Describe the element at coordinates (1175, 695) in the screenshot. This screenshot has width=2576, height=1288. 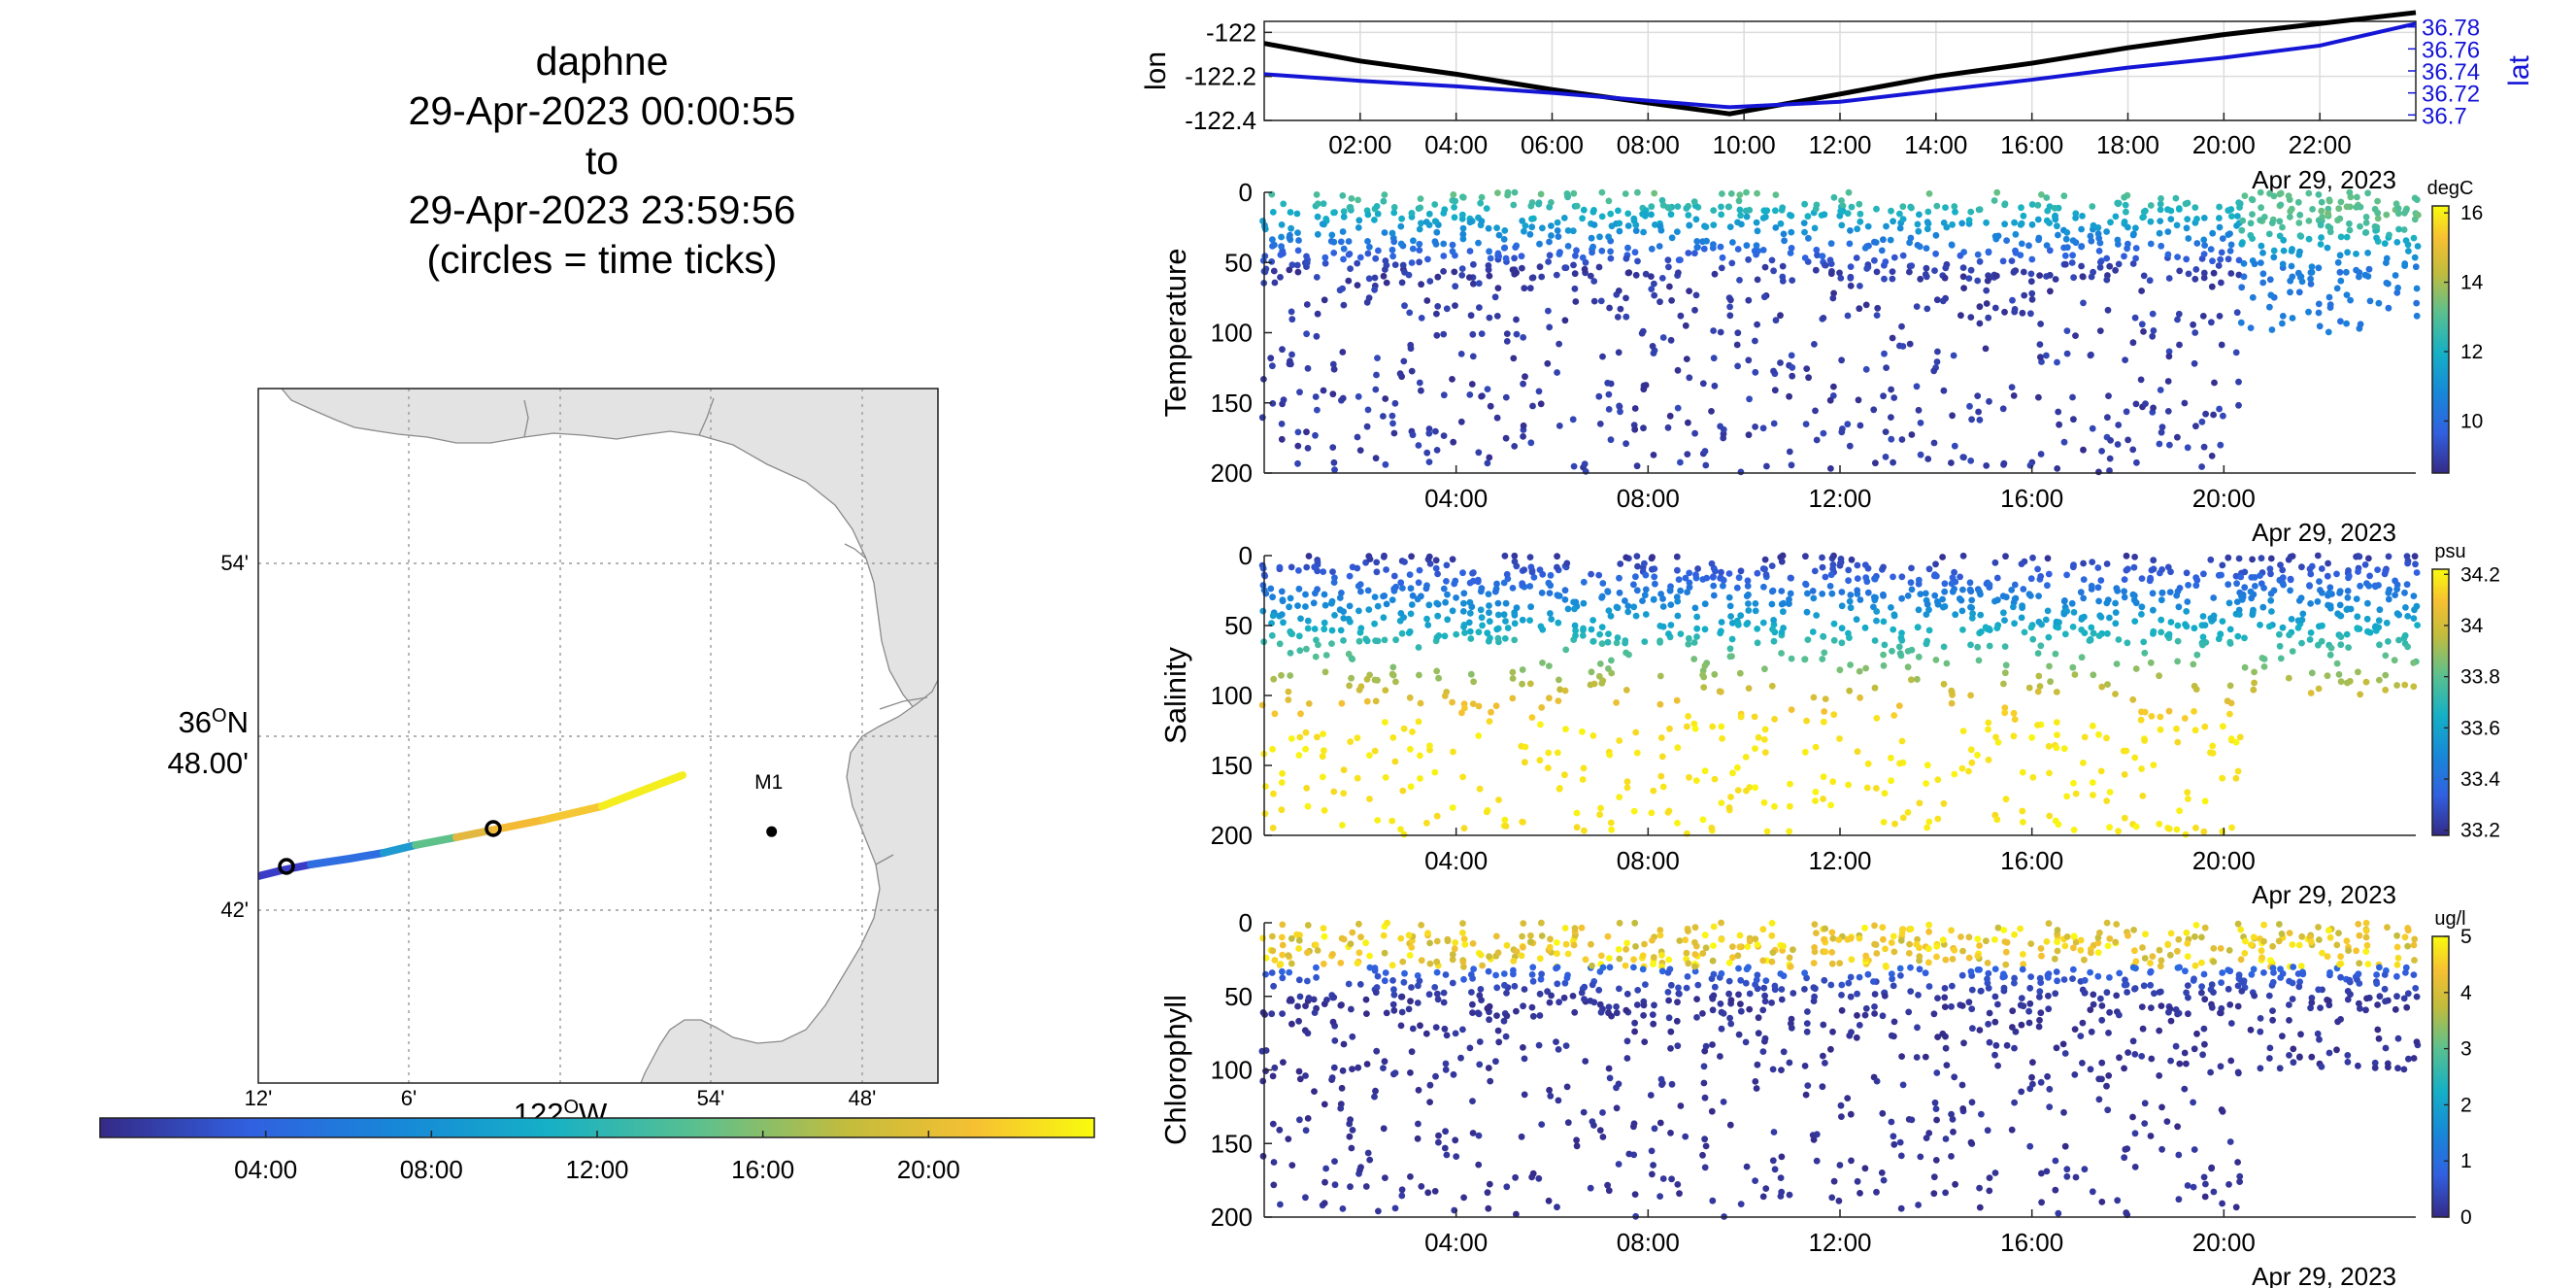
I see `salinity-ylabel: Salinity` at that location.